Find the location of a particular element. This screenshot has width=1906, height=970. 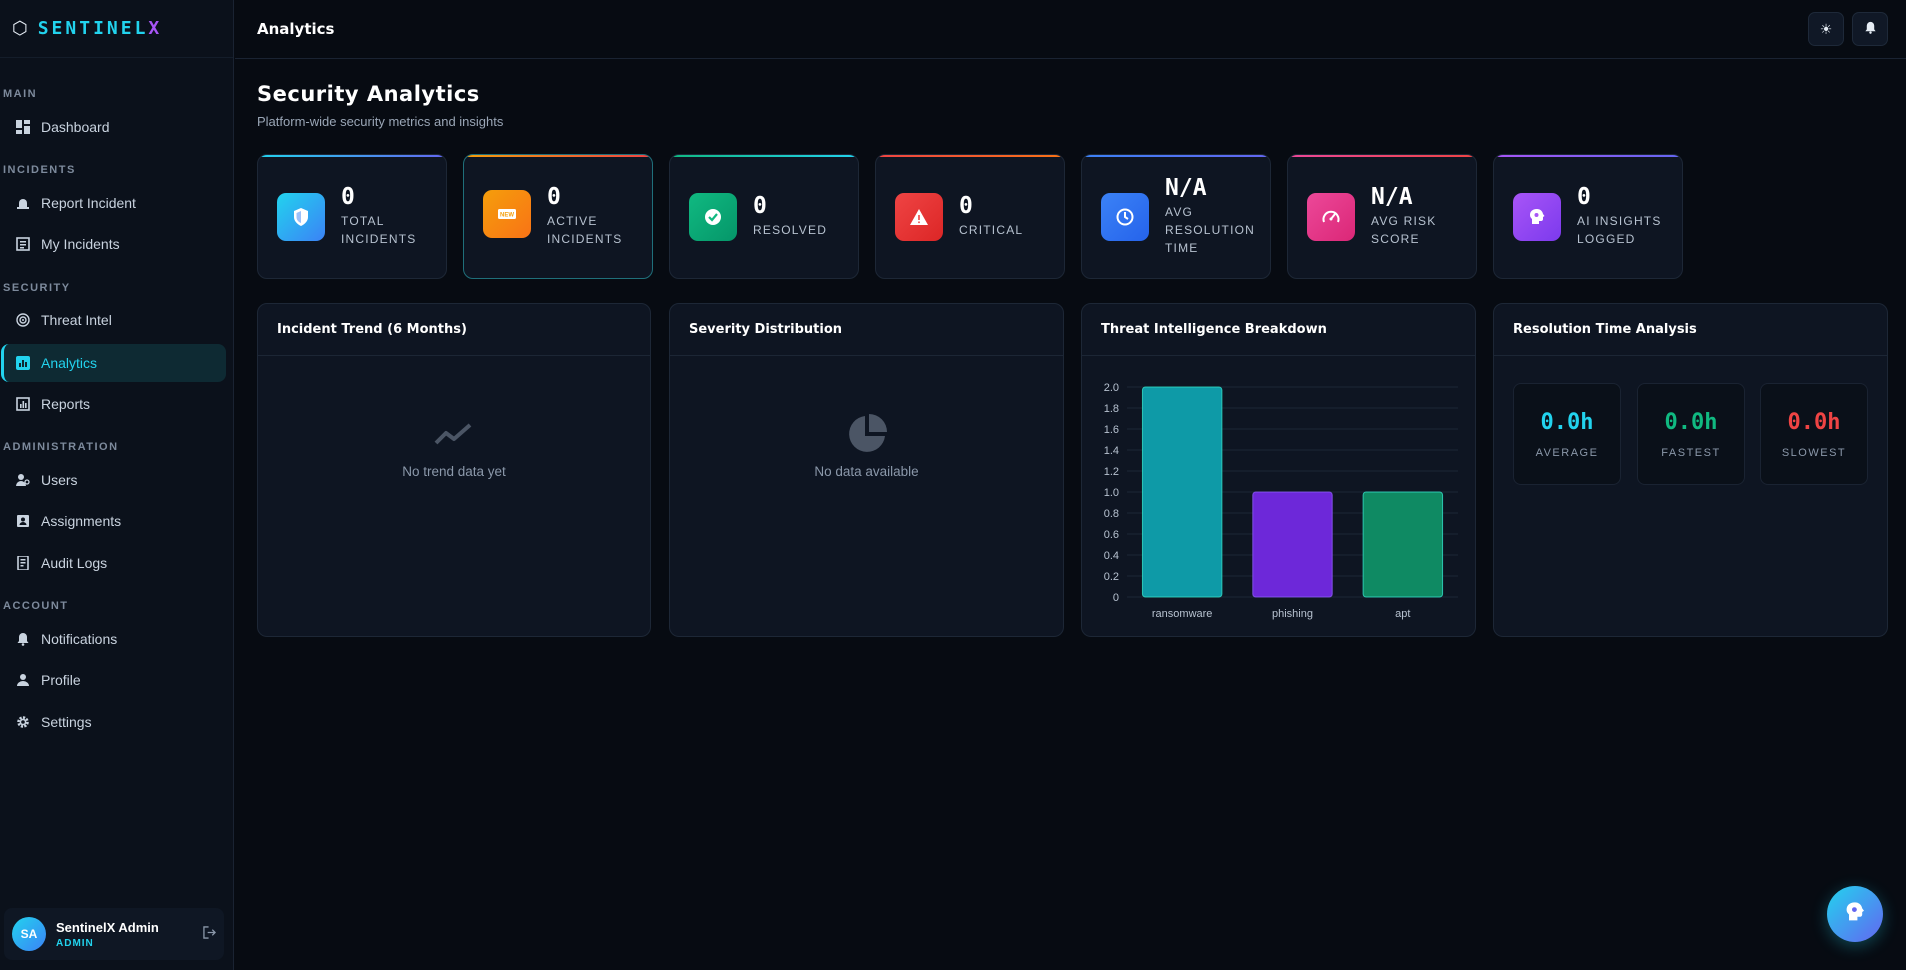

sidebar-item-threat-intel: Threat Intel is located at coordinates (113, 320).